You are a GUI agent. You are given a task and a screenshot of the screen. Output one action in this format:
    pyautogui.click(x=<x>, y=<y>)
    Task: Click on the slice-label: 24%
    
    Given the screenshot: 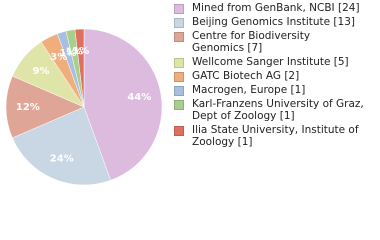 What is the action you would take?
    pyautogui.click(x=62, y=159)
    